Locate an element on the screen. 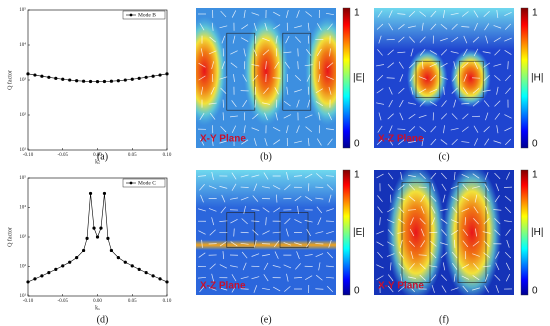 This screenshot has height=326, width=550. colorbar-max: 1 is located at coordinates (535, 175).